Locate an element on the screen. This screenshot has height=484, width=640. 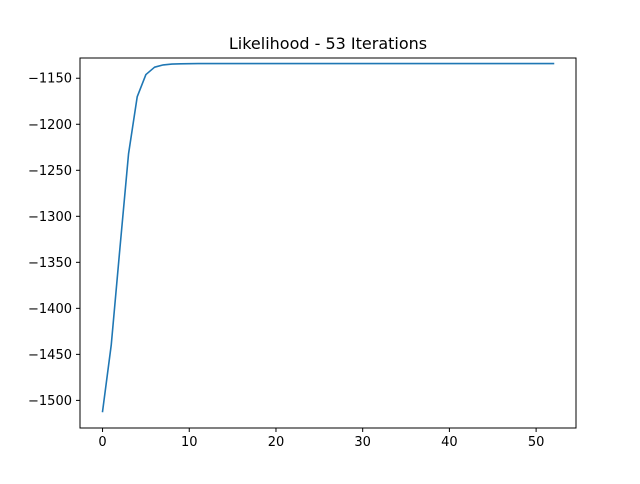
x-tick-label: 50 is located at coordinates (536, 442).